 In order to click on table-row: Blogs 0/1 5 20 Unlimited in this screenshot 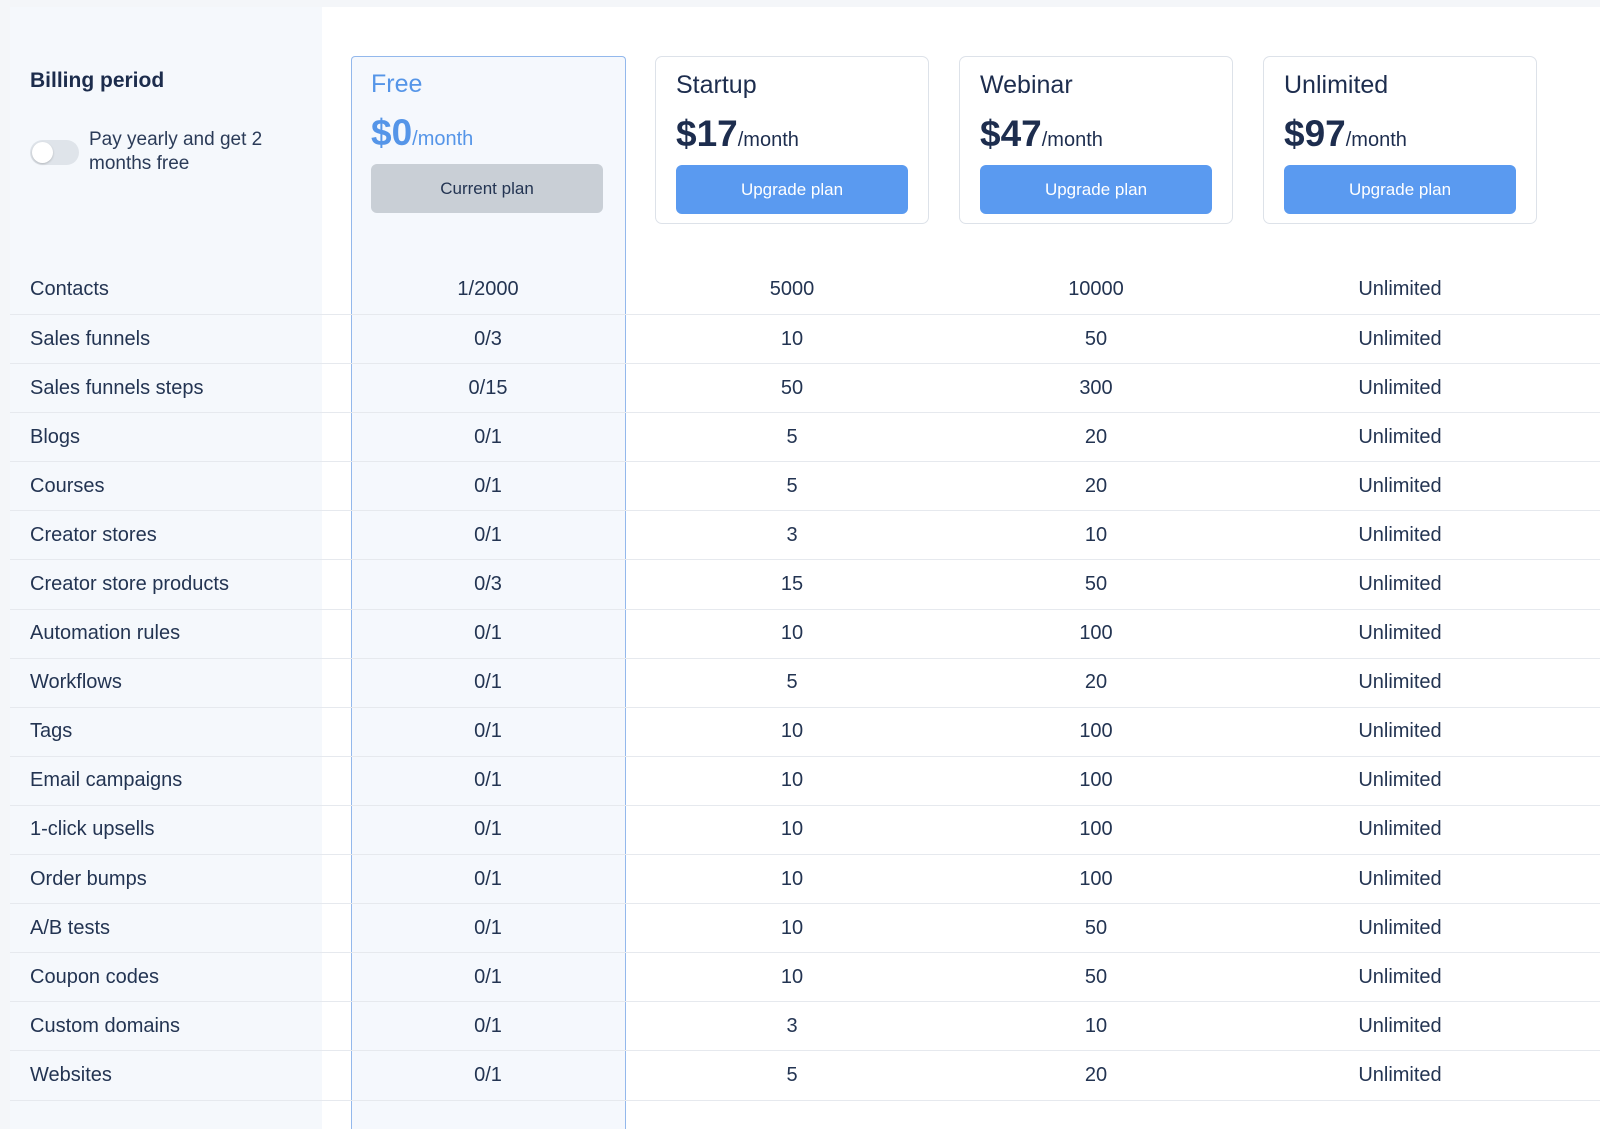, I will do `click(805, 438)`.